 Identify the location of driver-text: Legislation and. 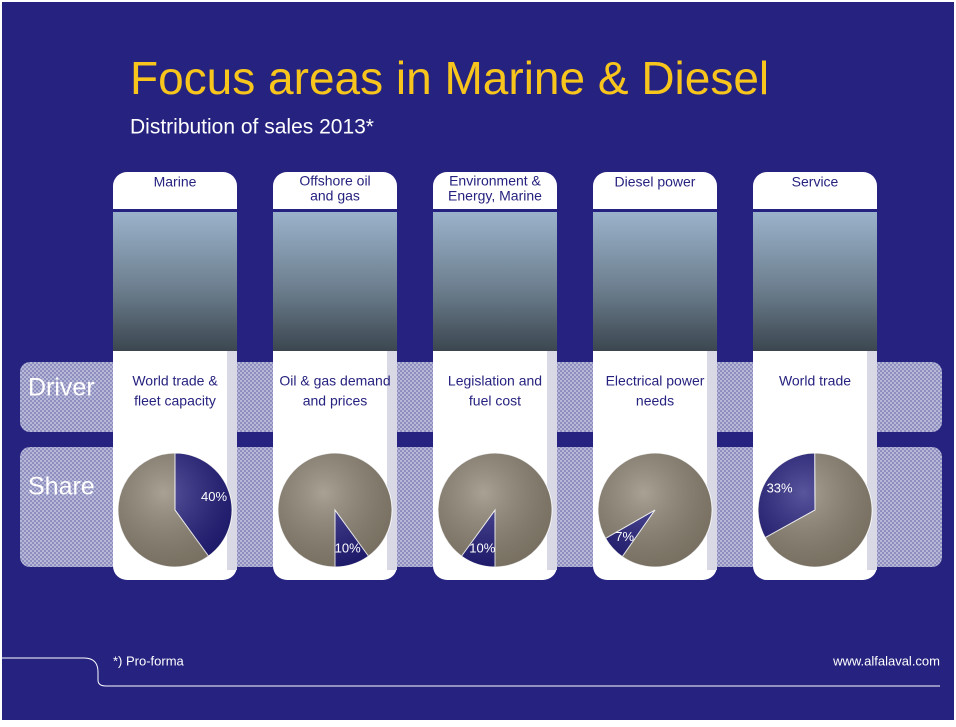
(495, 381).